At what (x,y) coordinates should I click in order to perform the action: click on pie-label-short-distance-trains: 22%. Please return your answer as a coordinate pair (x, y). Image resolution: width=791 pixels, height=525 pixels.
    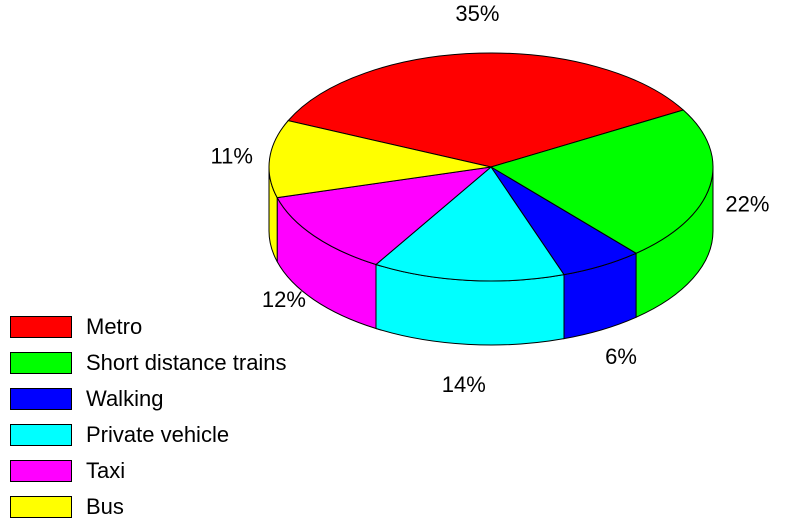
    Looking at the image, I should click on (747, 203).